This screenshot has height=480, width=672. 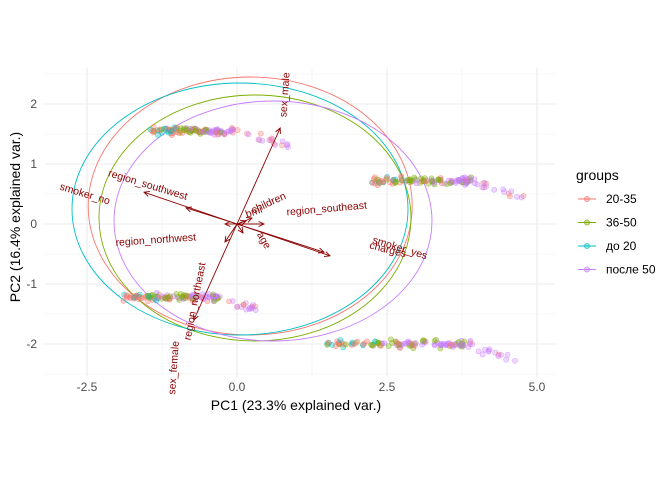 I want to click on legend-entries: 20-35 36-50 до 20 после 50, so click(x=617, y=234).